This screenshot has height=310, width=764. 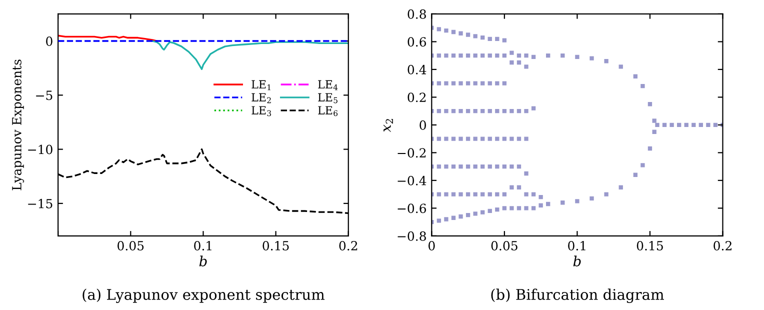 What do you see at coordinates (388, 125) in the screenshot?
I see `y-axis-title: x$_{2}$` at bounding box center [388, 125].